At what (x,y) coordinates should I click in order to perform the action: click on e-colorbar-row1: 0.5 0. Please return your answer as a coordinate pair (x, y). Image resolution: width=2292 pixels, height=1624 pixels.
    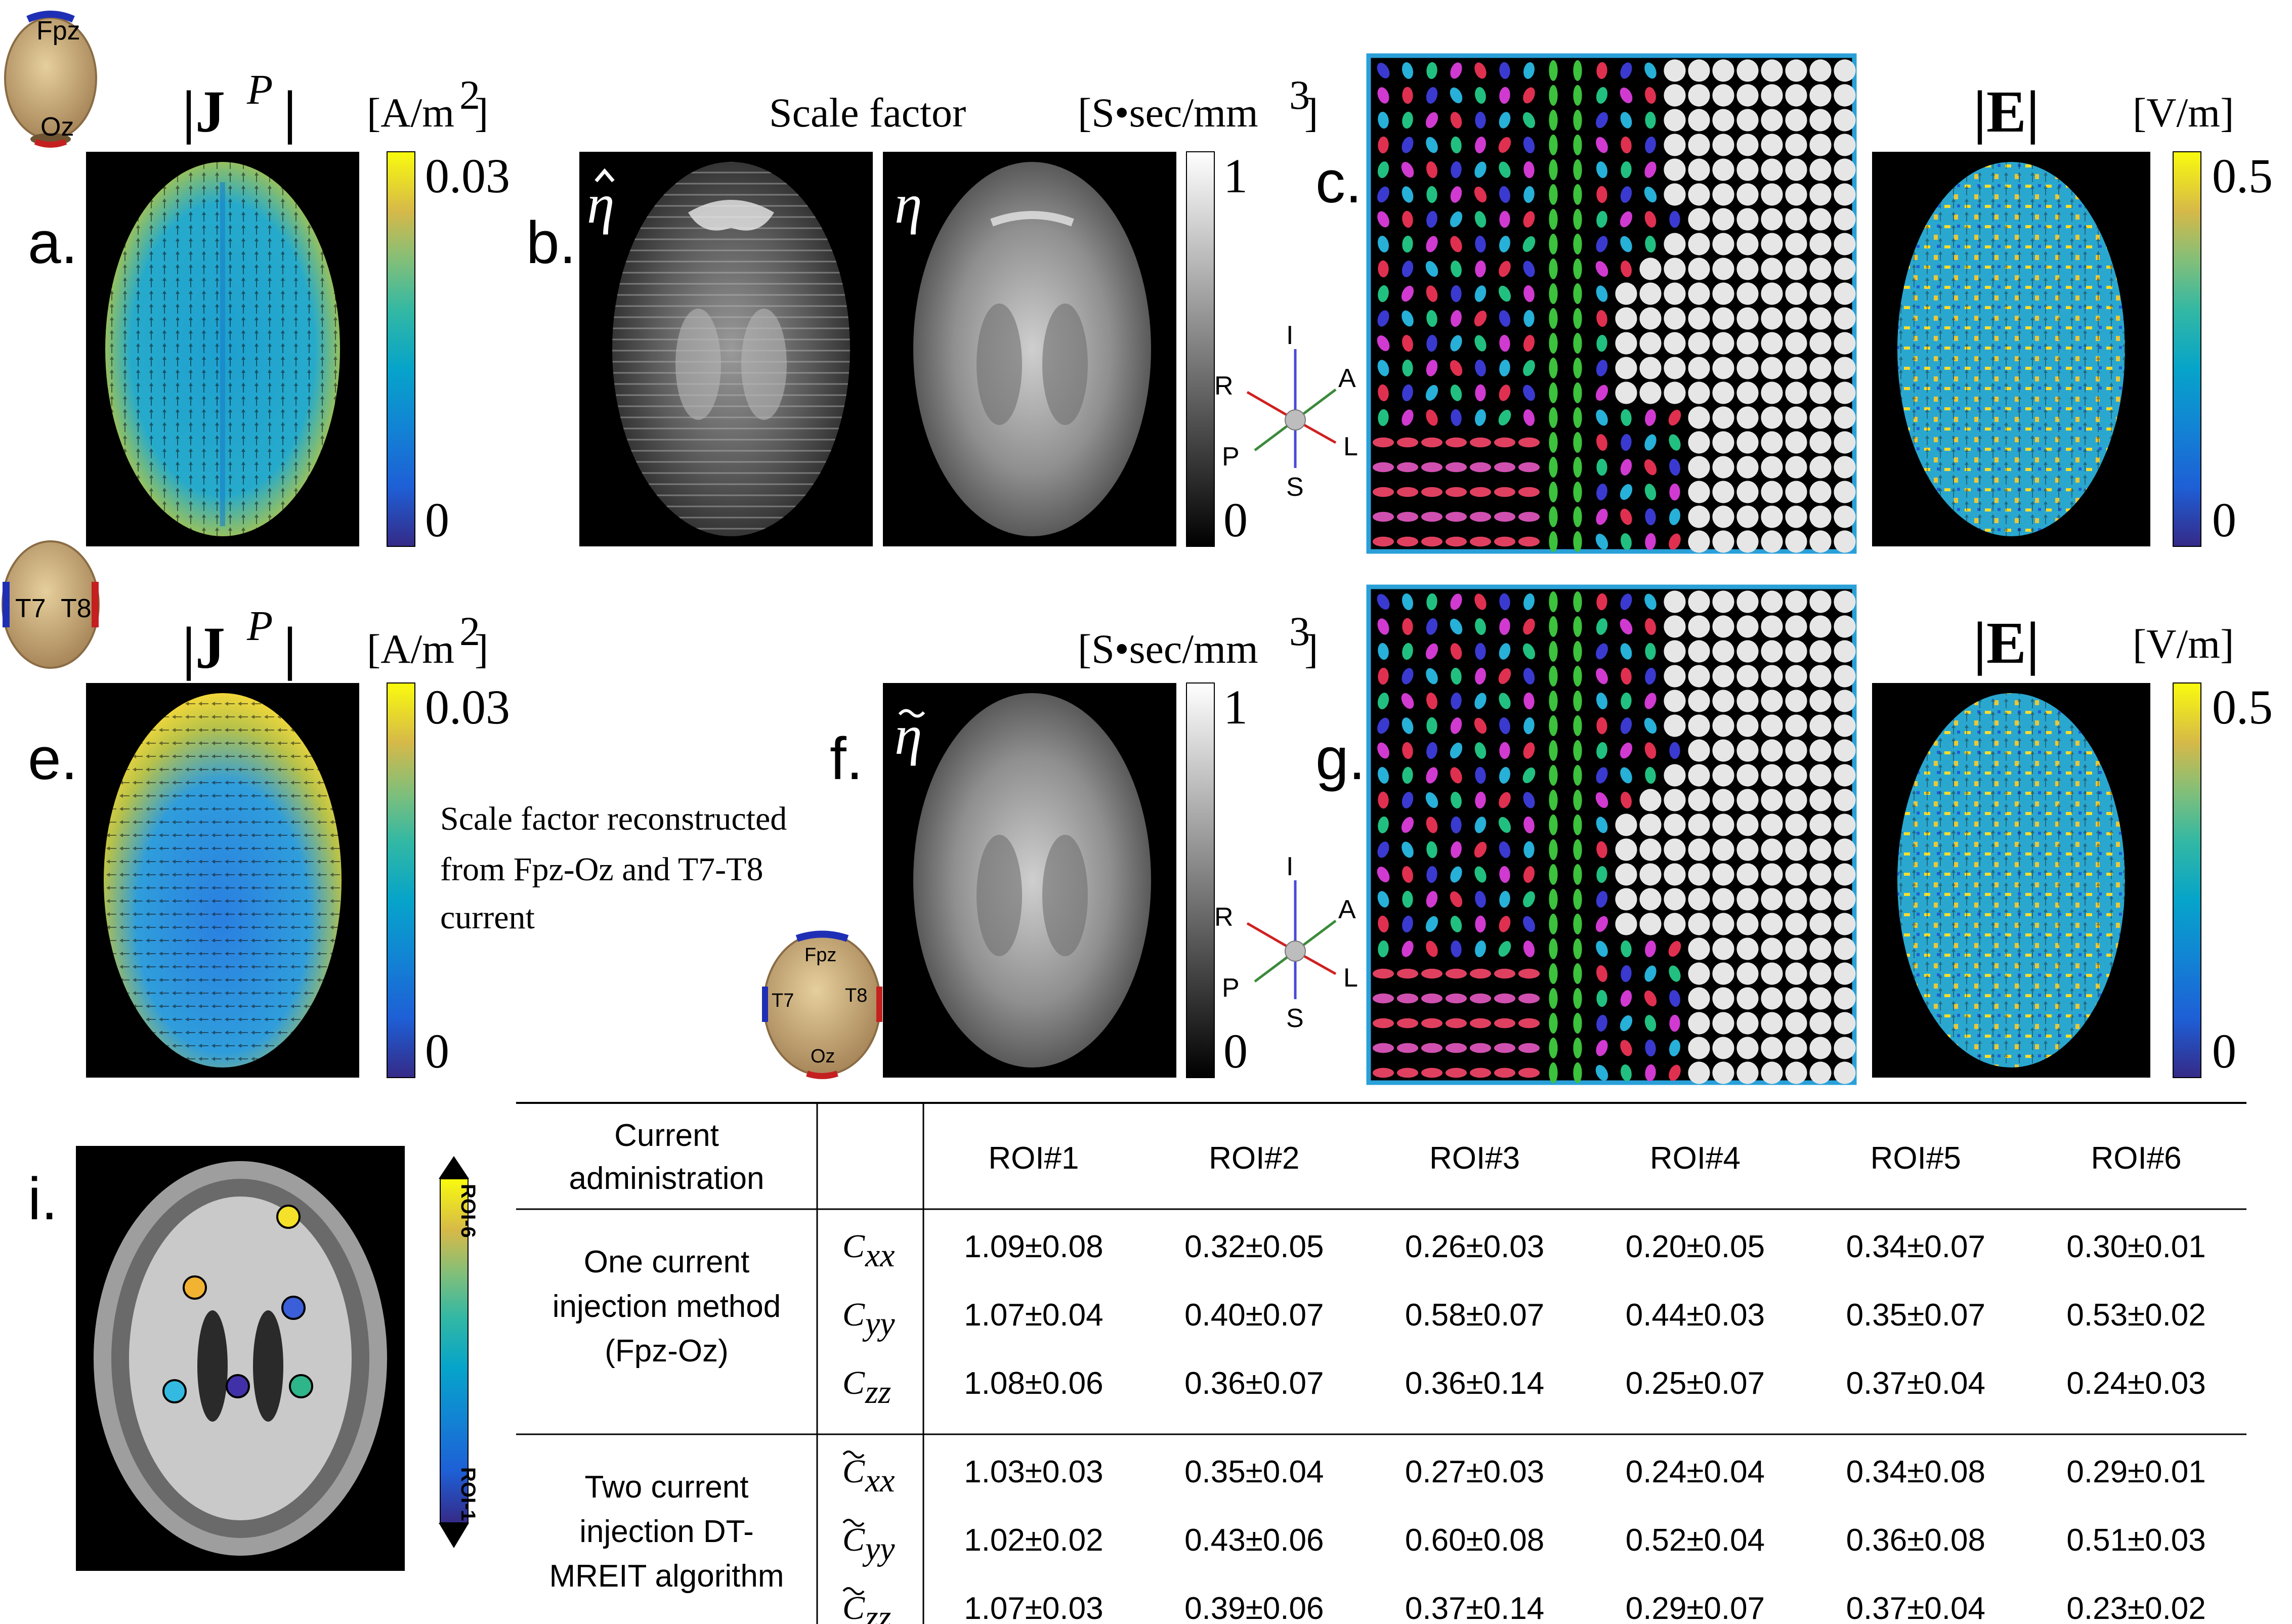
    Looking at the image, I should click on (2223, 348).